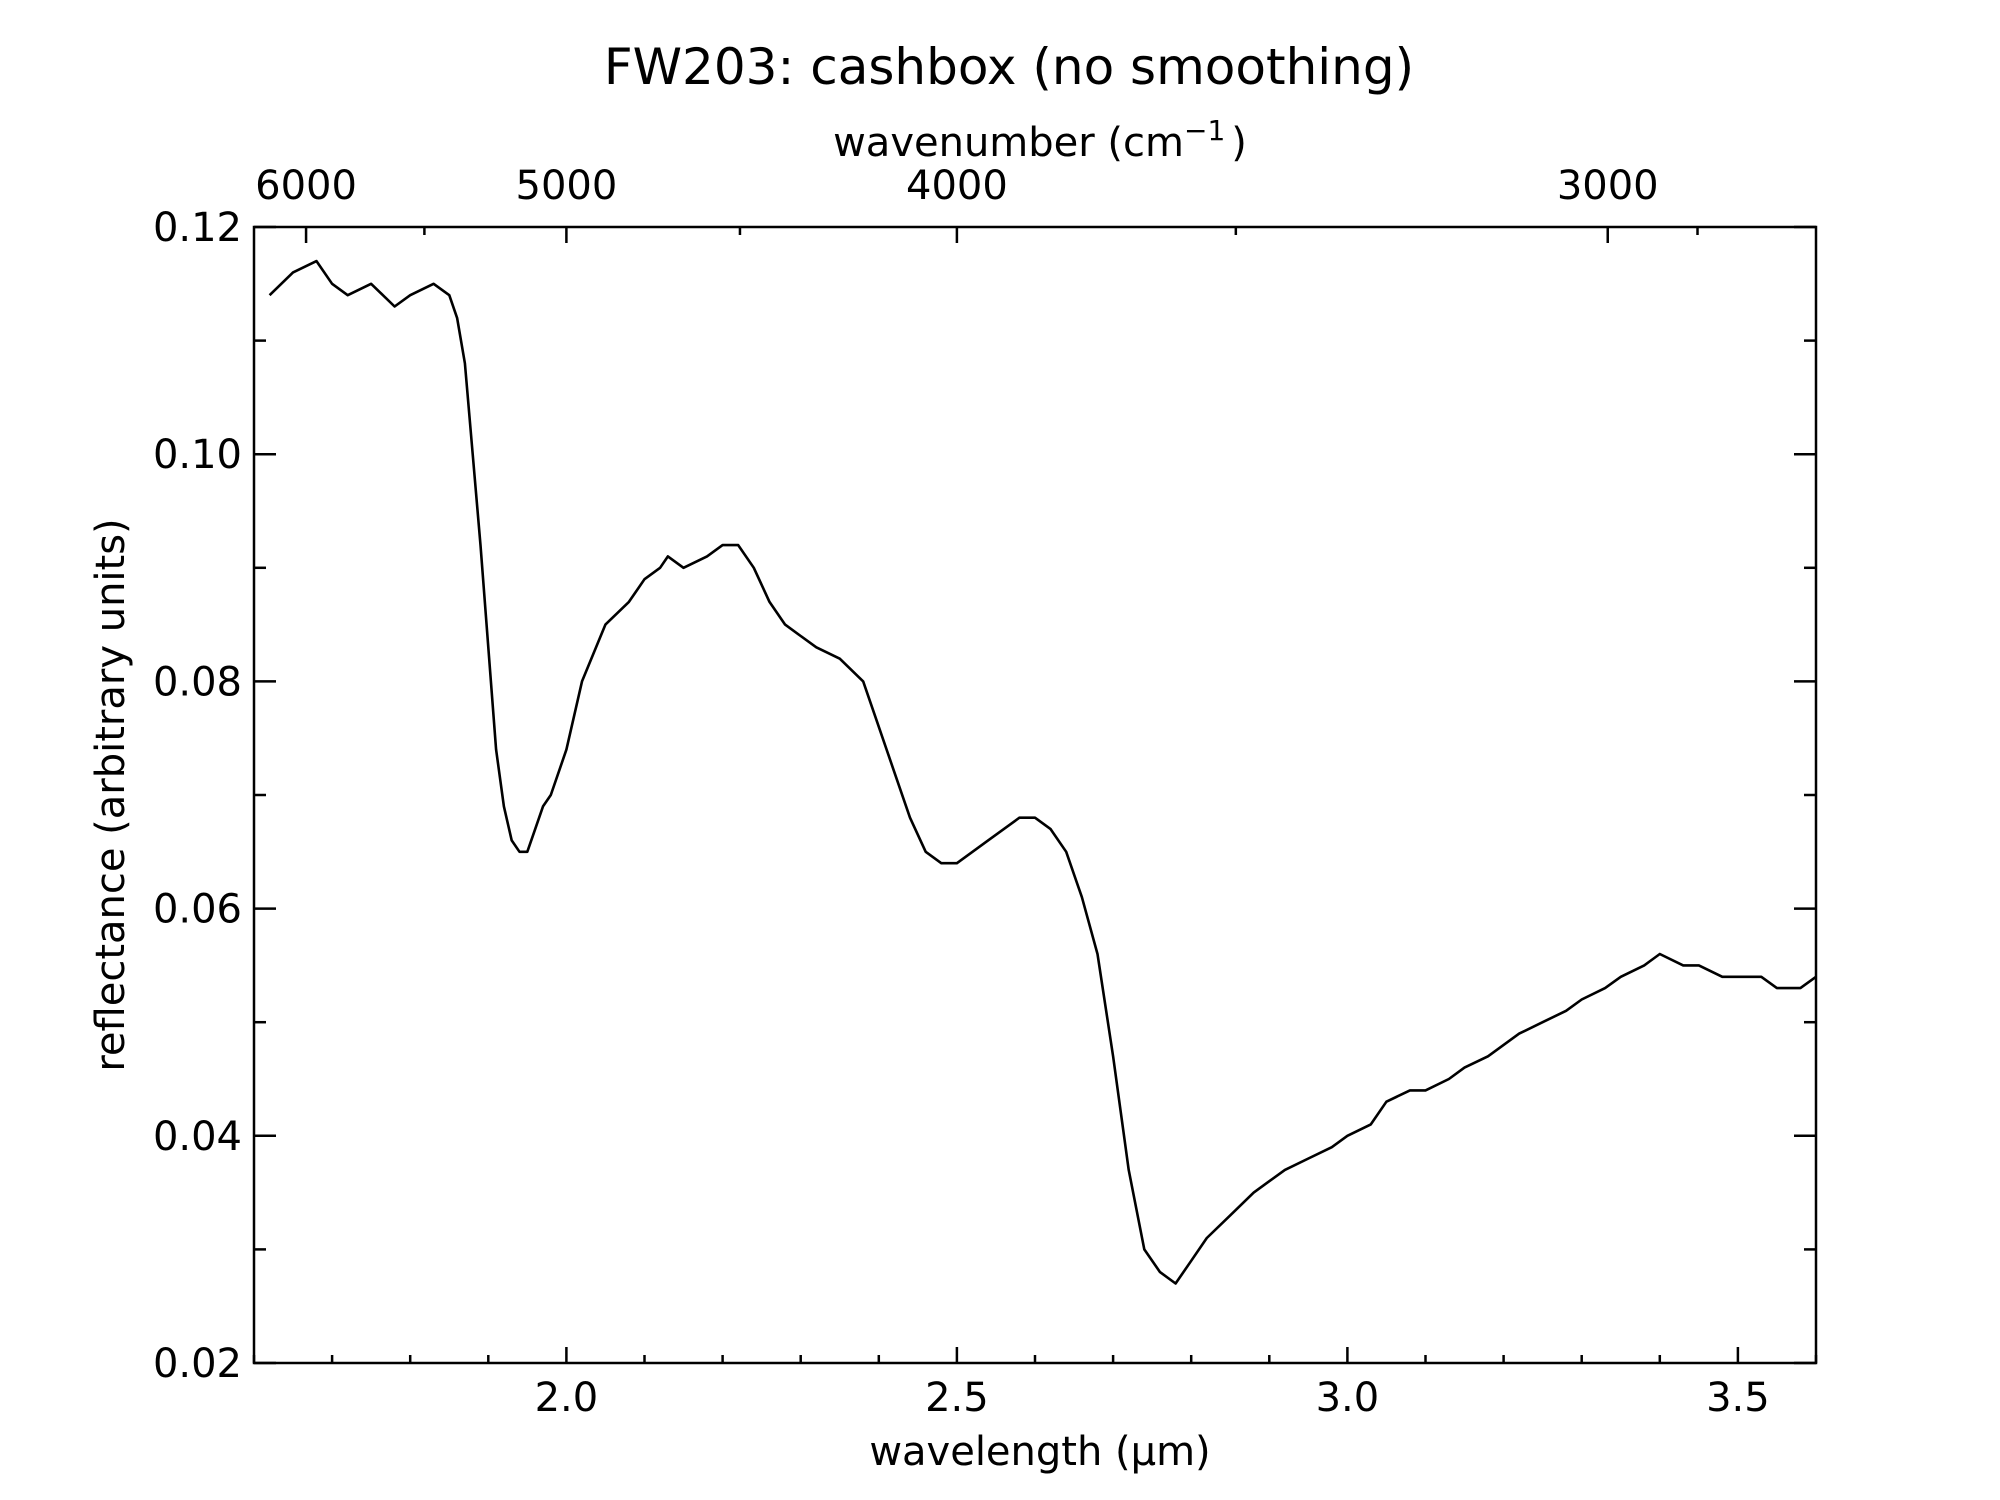 Image resolution: width=2000 pixels, height=1500 pixels. Describe the element at coordinates (1039, 1452) in the screenshot. I see `x-axis-label: wavelength (μm)` at that location.